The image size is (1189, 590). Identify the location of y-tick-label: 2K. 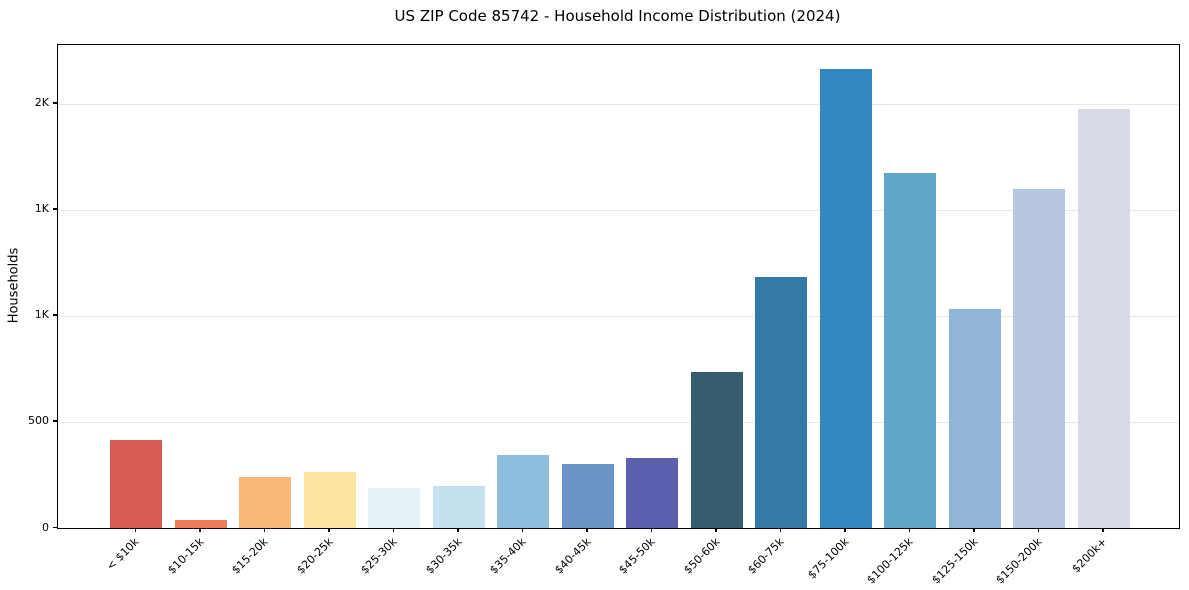
(41, 103).